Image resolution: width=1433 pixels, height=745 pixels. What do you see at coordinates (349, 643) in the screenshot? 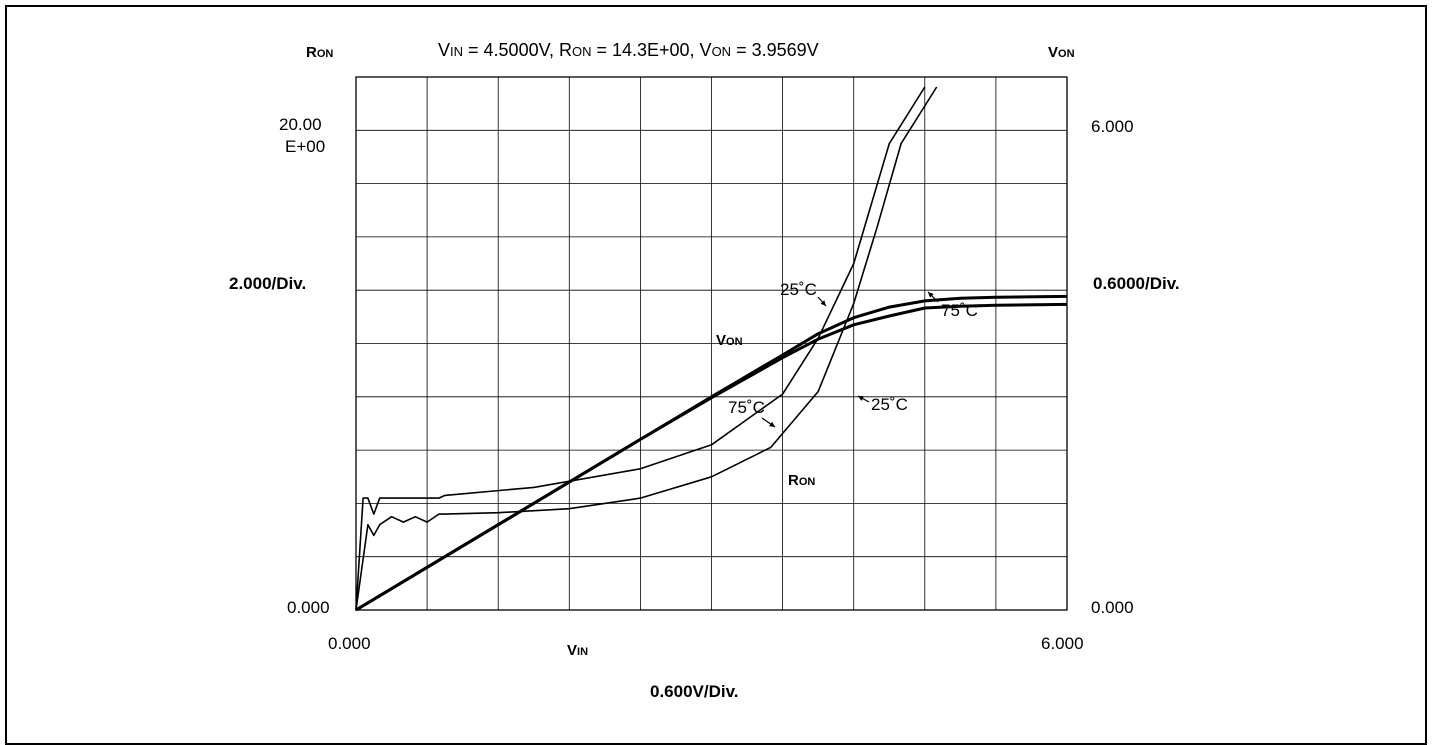
I see `x-axis-left-value: 0.000` at bounding box center [349, 643].